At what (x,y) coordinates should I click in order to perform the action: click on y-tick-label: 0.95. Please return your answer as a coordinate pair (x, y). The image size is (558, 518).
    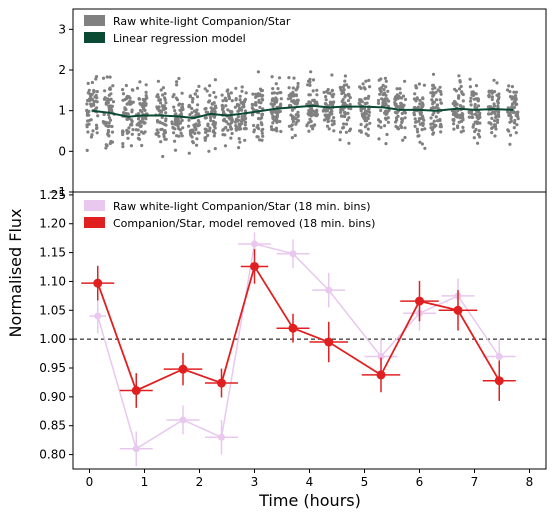
    Looking at the image, I should click on (52, 368).